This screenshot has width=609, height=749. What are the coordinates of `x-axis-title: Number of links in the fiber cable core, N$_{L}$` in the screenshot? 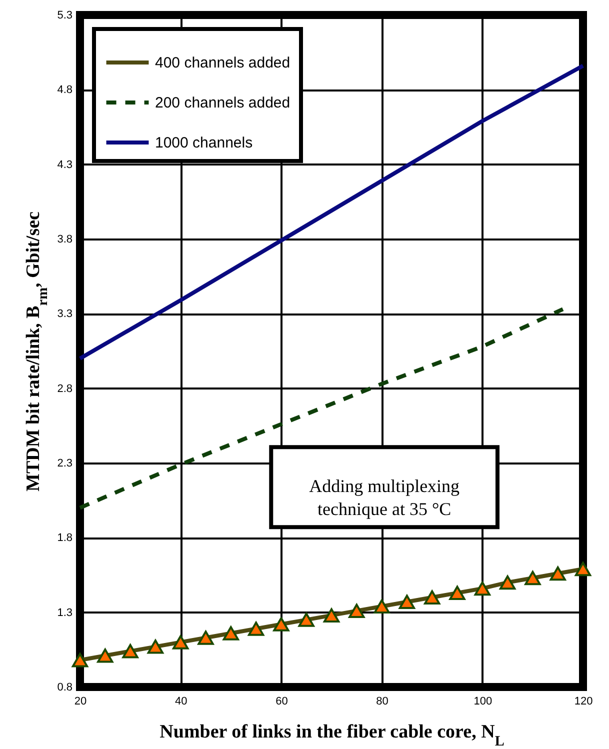 It's located at (332, 735).